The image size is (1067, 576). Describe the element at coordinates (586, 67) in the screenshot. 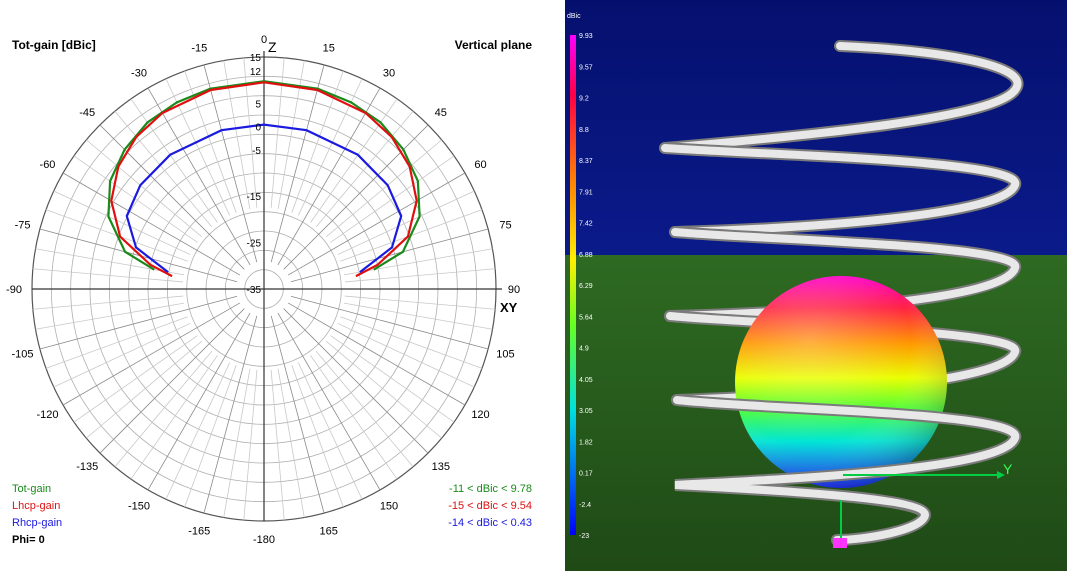

I see `scale-value-label: 9.57` at that location.